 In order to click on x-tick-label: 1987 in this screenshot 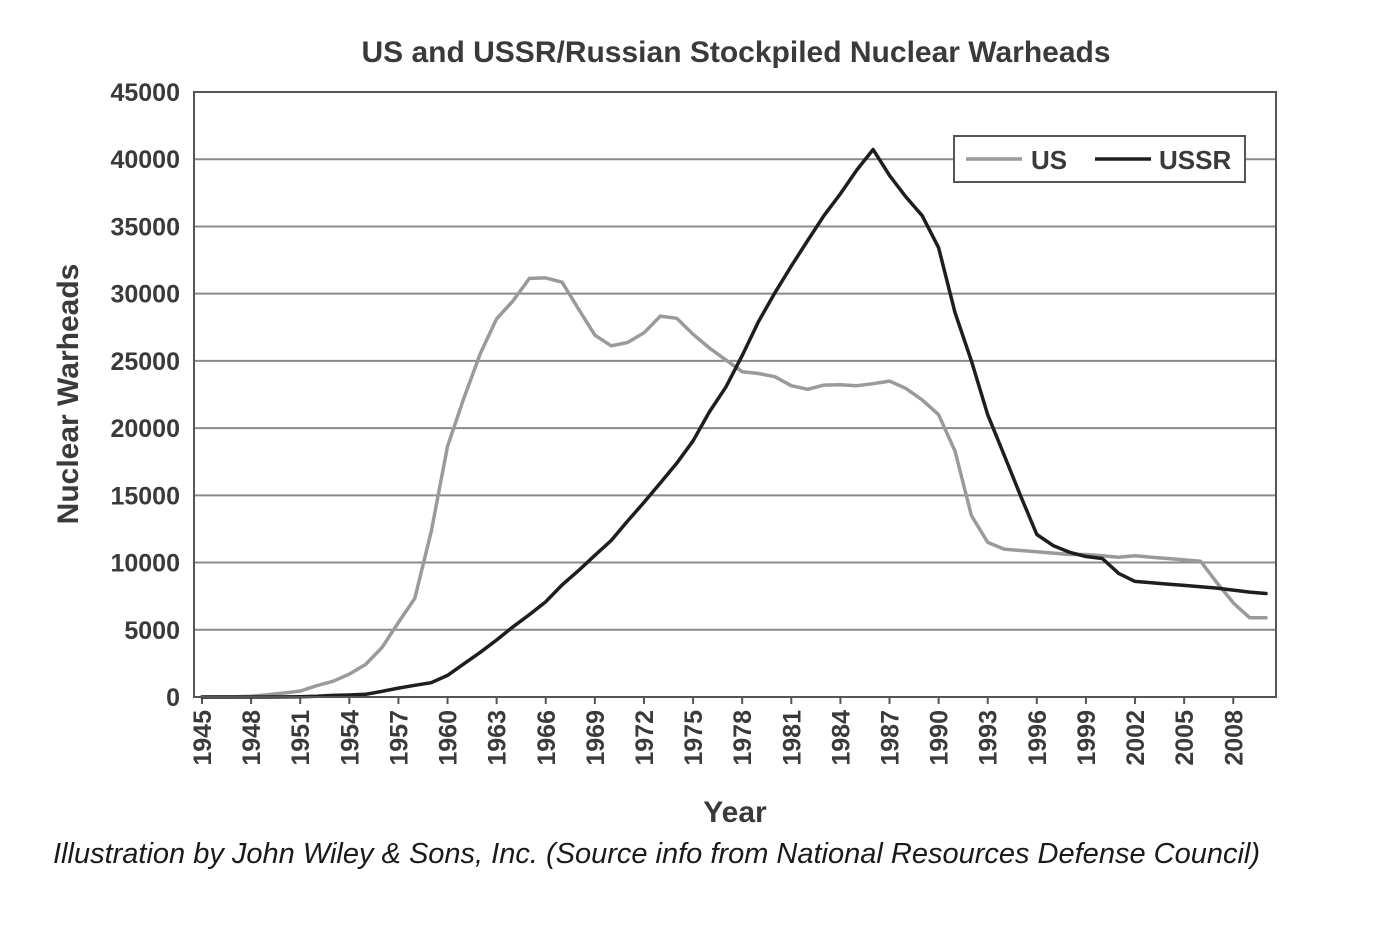, I will do `click(891, 738)`.